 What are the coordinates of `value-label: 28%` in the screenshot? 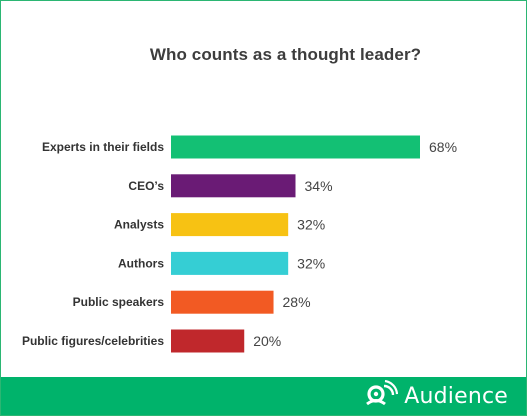 It's located at (297, 302).